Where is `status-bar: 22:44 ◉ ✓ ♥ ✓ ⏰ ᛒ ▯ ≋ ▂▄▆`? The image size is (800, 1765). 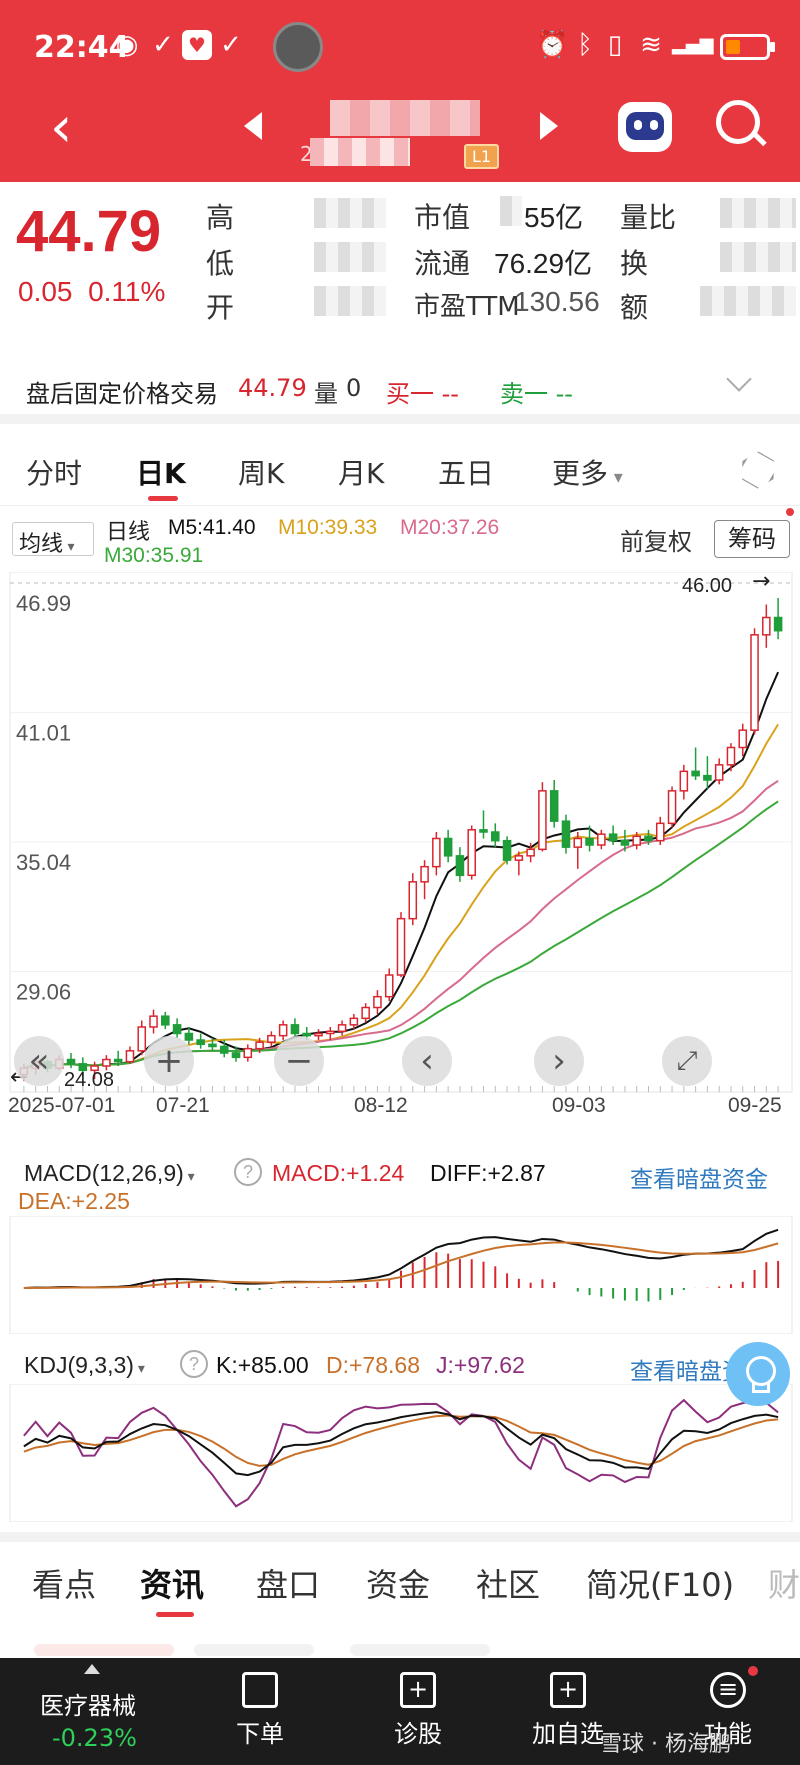 status-bar: 22:44 ◉ ✓ ♥ ✓ ⏰ ᛒ ▯ ≋ ▂▄▆ is located at coordinates (400, 46).